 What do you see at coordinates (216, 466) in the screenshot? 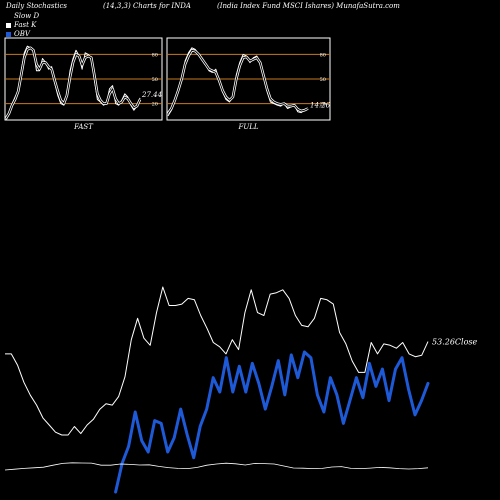
I see `bottom-stochastic-trace` at bounding box center [216, 466].